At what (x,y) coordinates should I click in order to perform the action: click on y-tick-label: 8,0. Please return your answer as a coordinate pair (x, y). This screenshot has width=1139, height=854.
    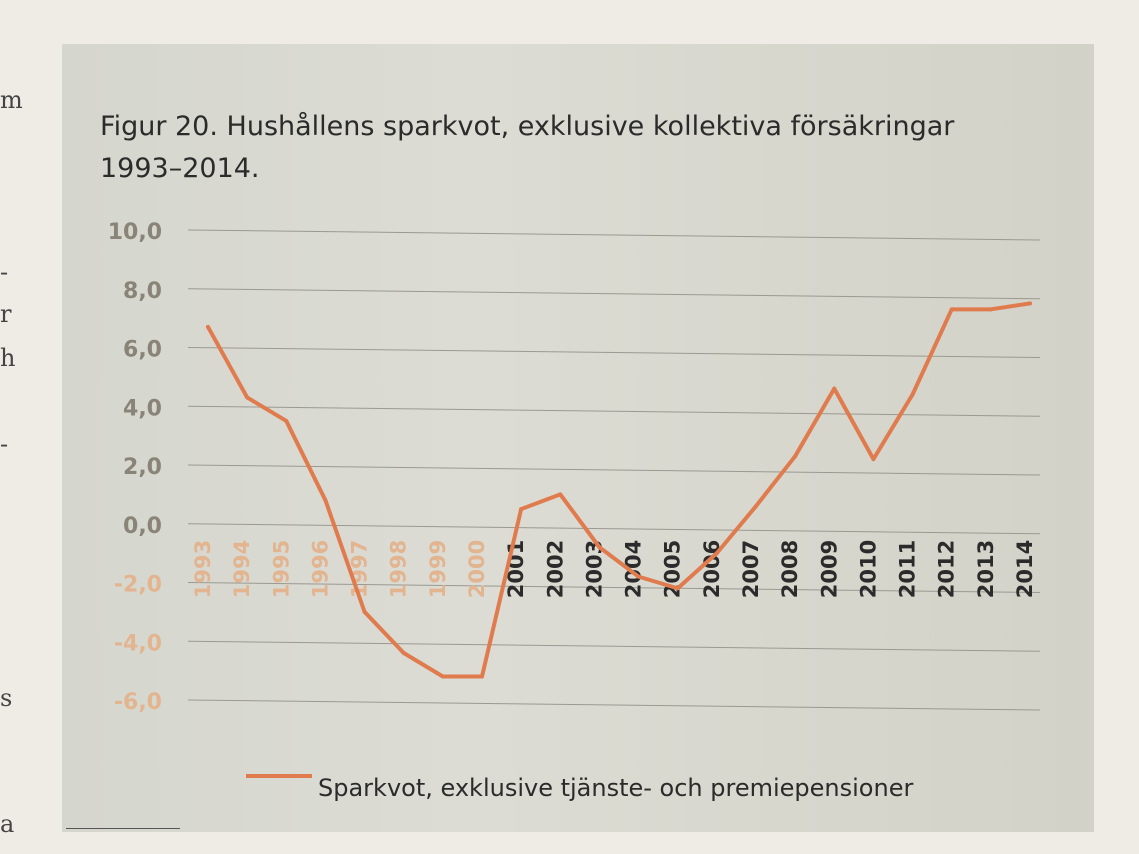
    Looking at the image, I should click on (142, 291).